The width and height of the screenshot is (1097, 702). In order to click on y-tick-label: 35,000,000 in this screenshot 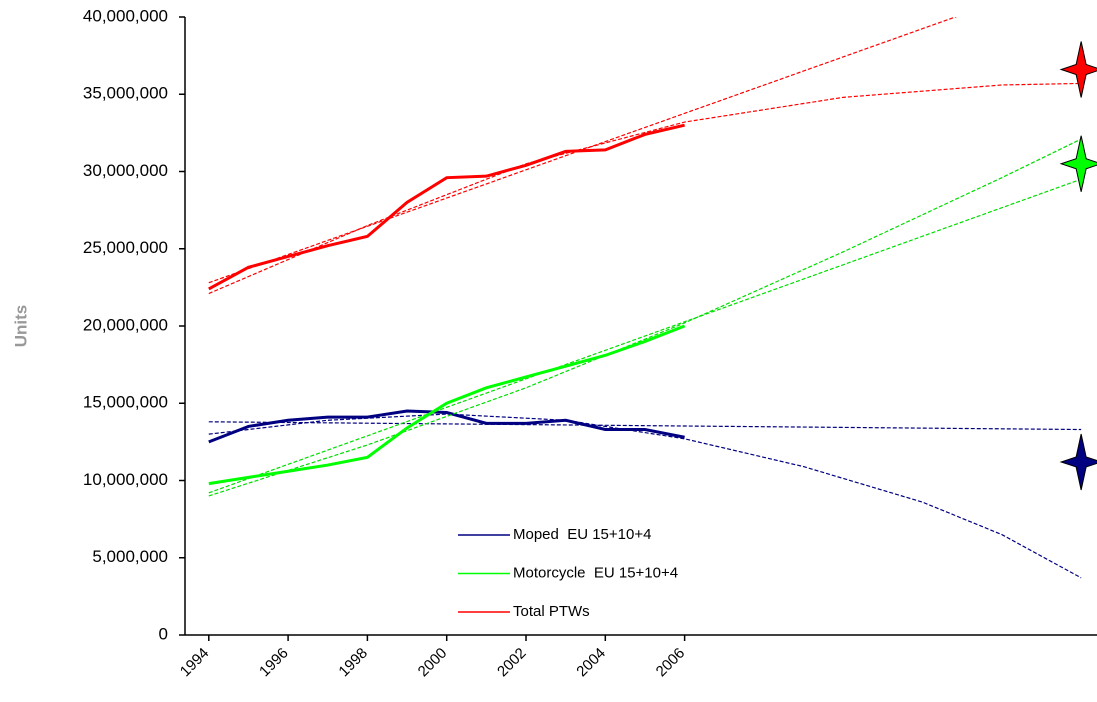, I will do `click(125, 93)`.